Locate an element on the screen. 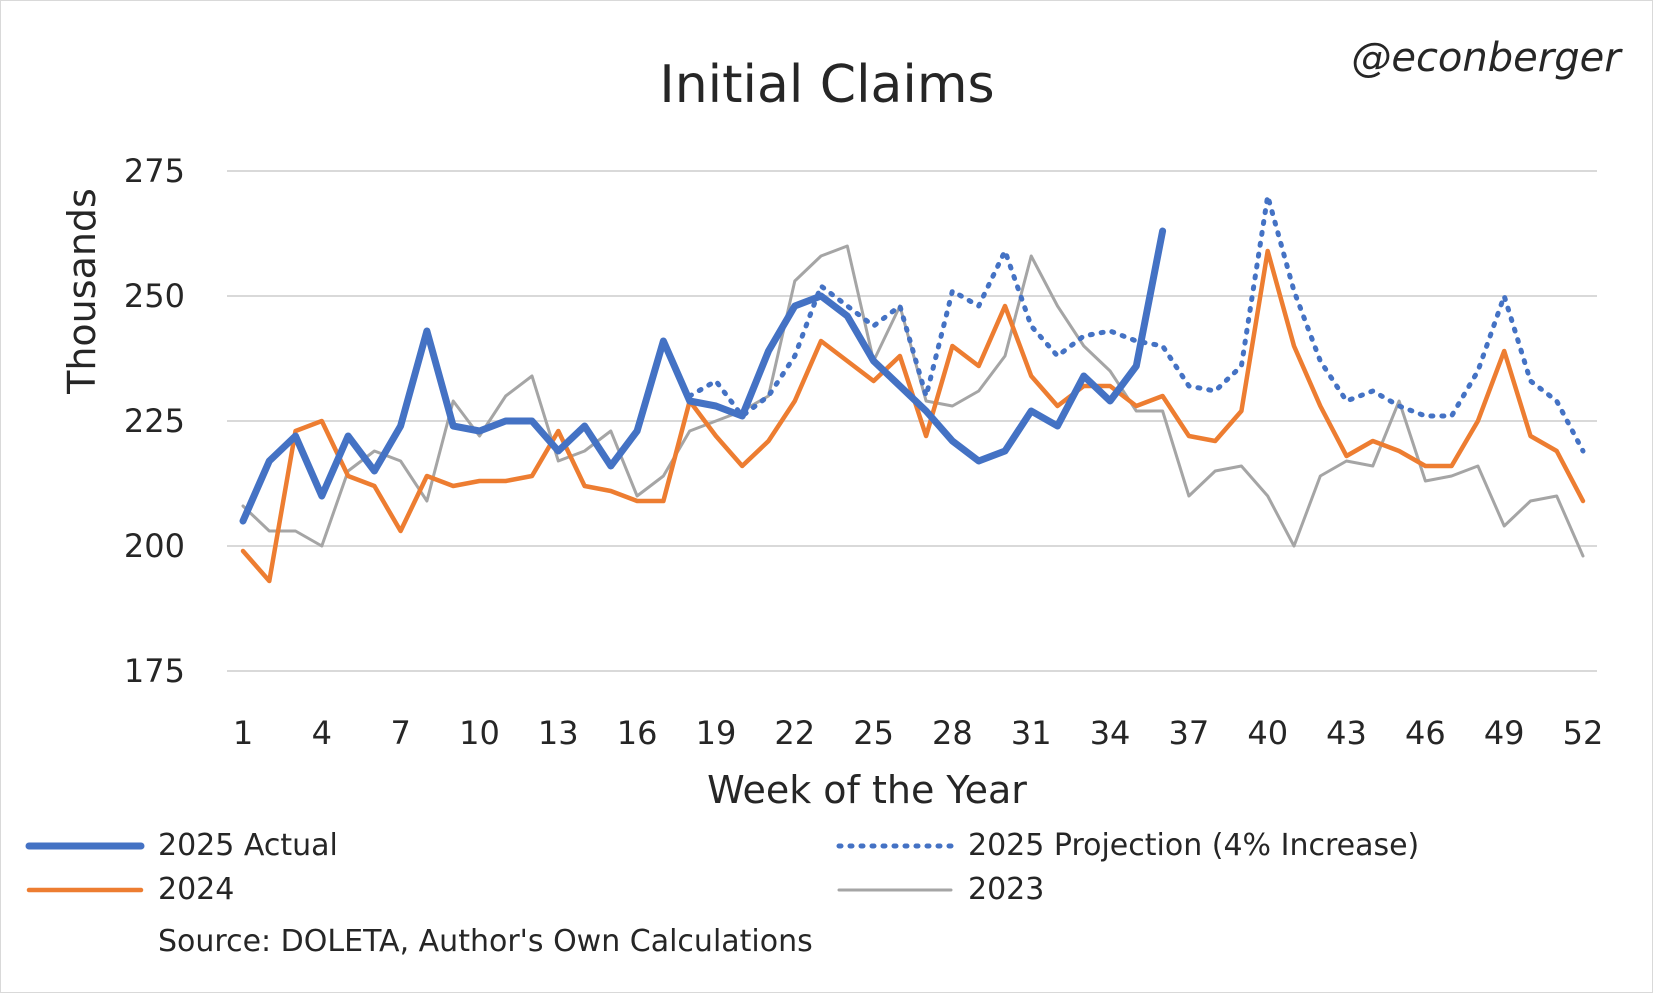 The width and height of the screenshot is (1653, 997). legend-label: 2025 Projection (4% Increase) is located at coordinates (1193, 845).